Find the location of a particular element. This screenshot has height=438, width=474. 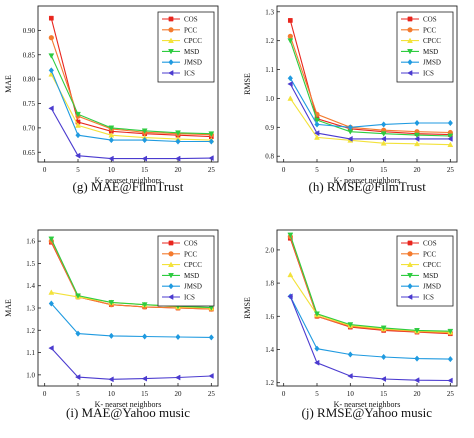

data-point-pcc is located at coordinates (290, 36).